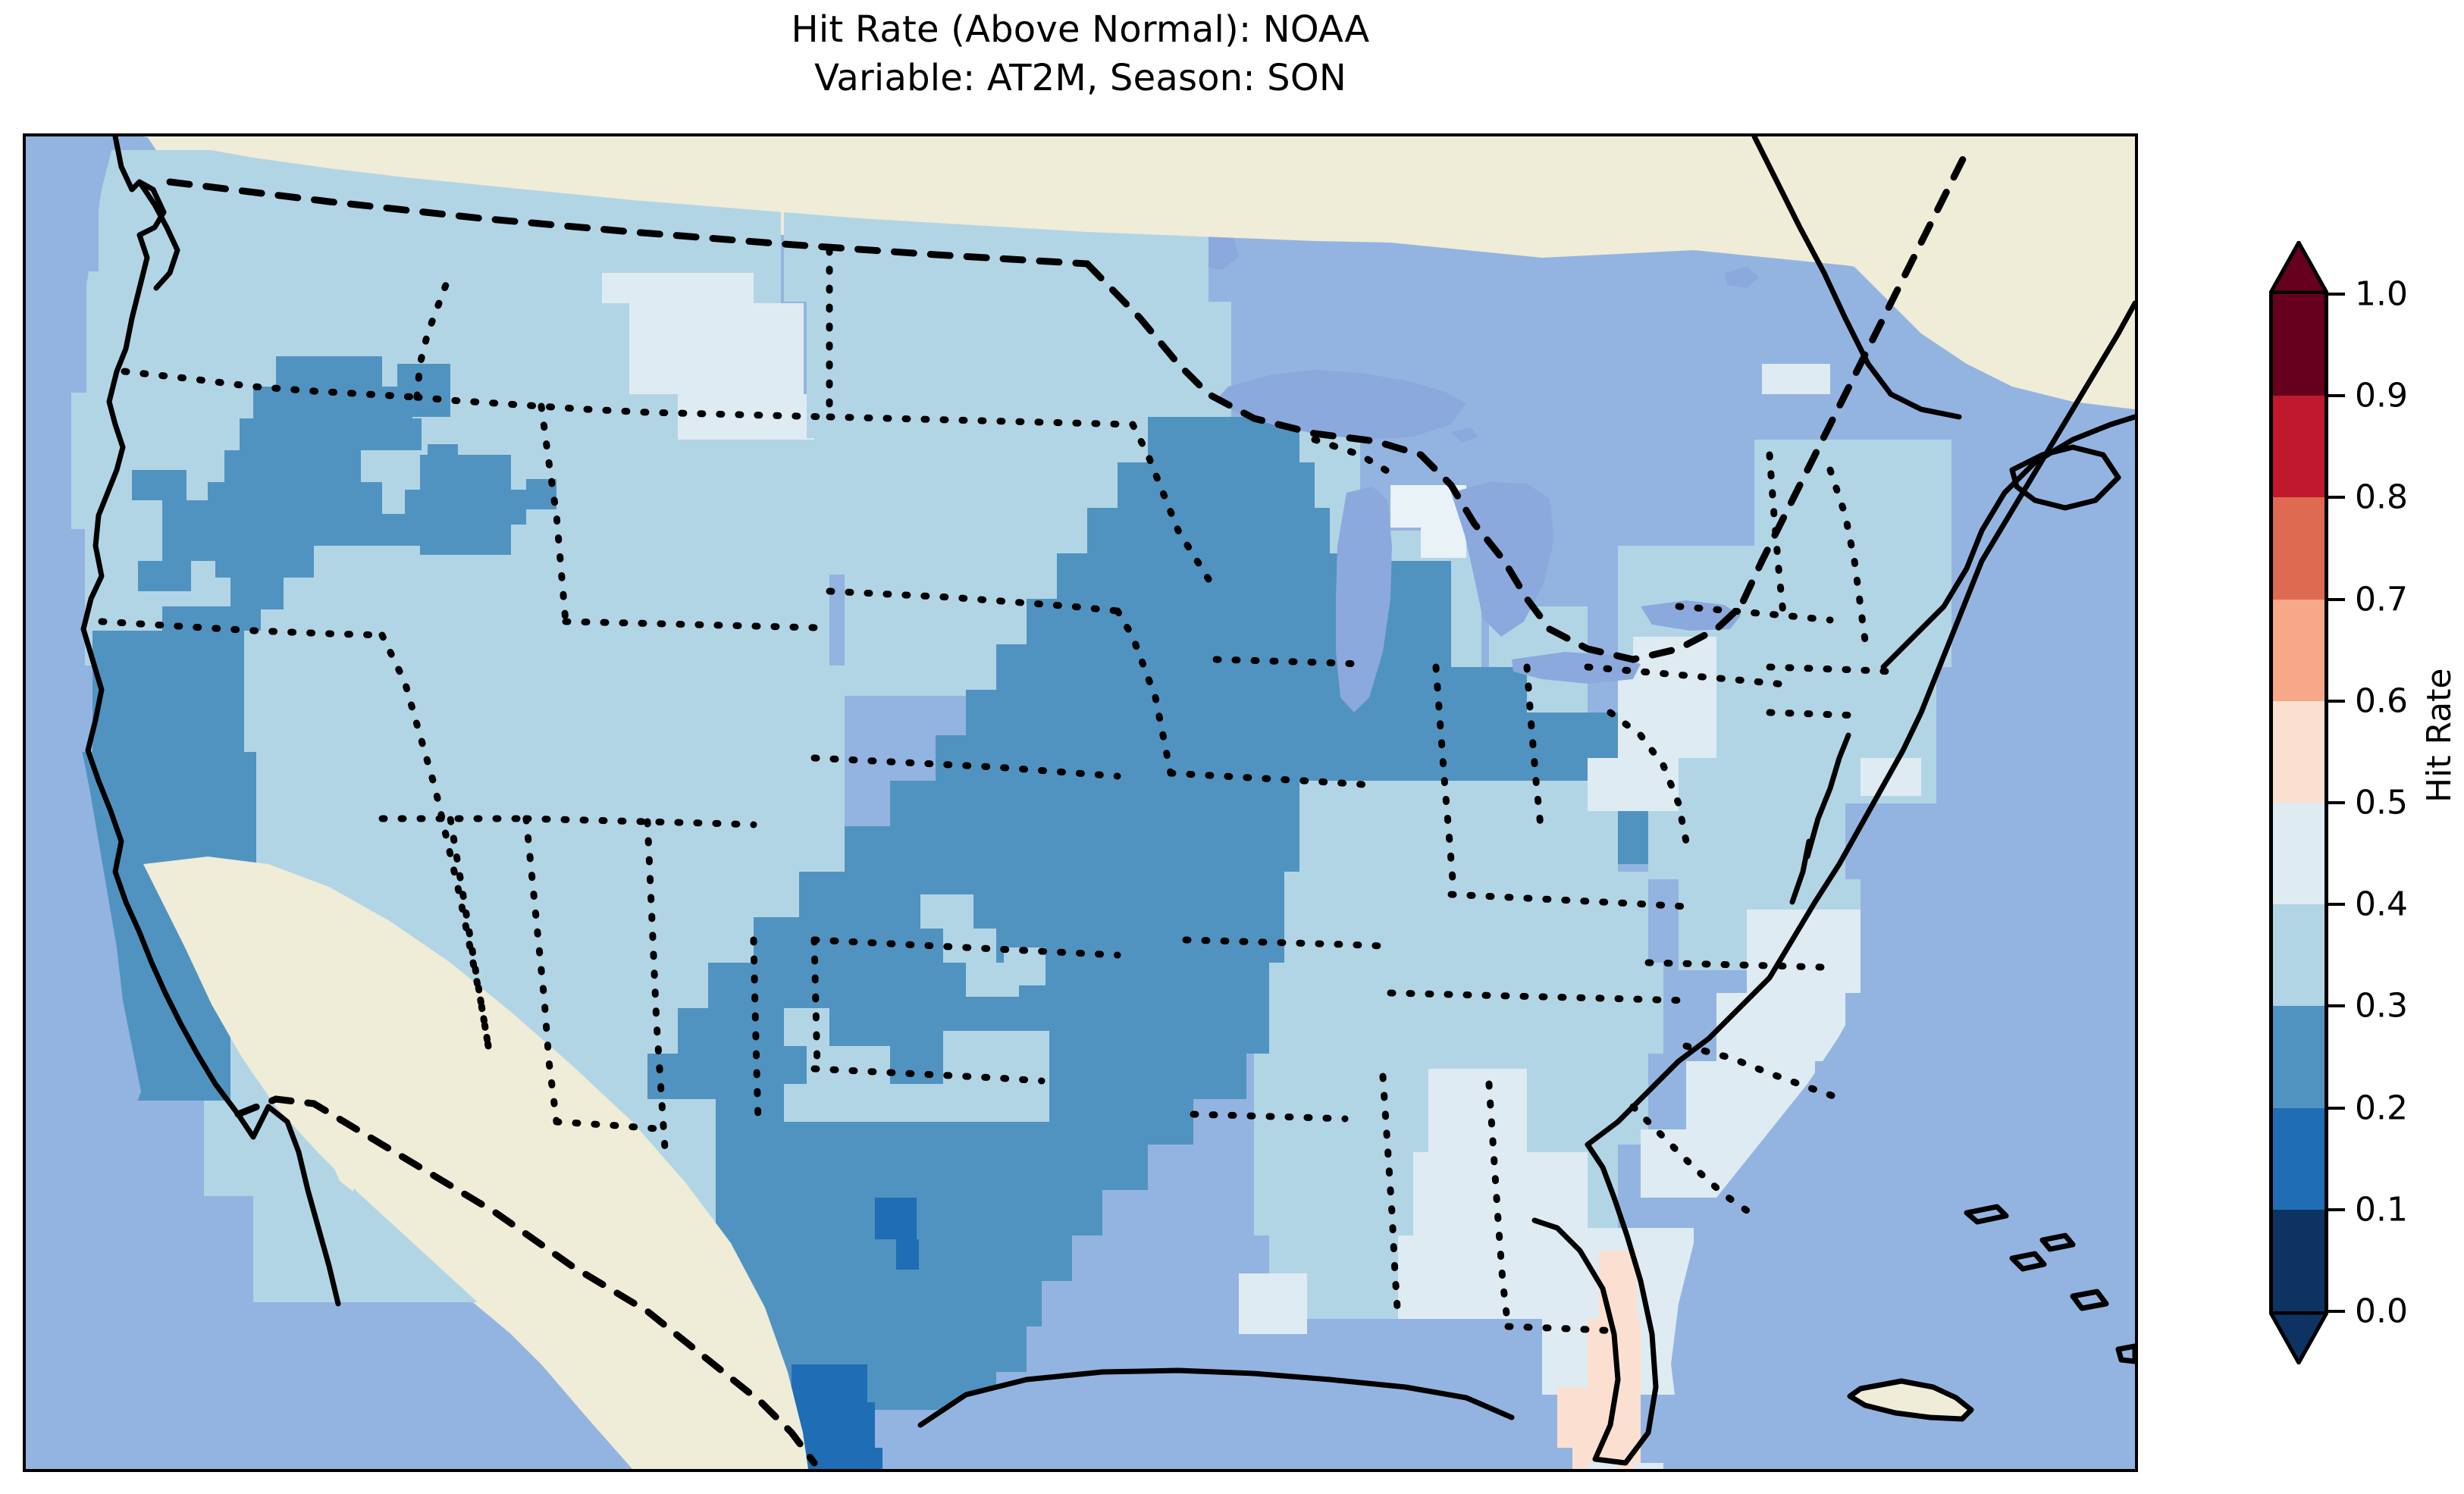  What do you see at coordinates (2381, 1209) in the screenshot?
I see `colorbar-tick-label: 0.1` at bounding box center [2381, 1209].